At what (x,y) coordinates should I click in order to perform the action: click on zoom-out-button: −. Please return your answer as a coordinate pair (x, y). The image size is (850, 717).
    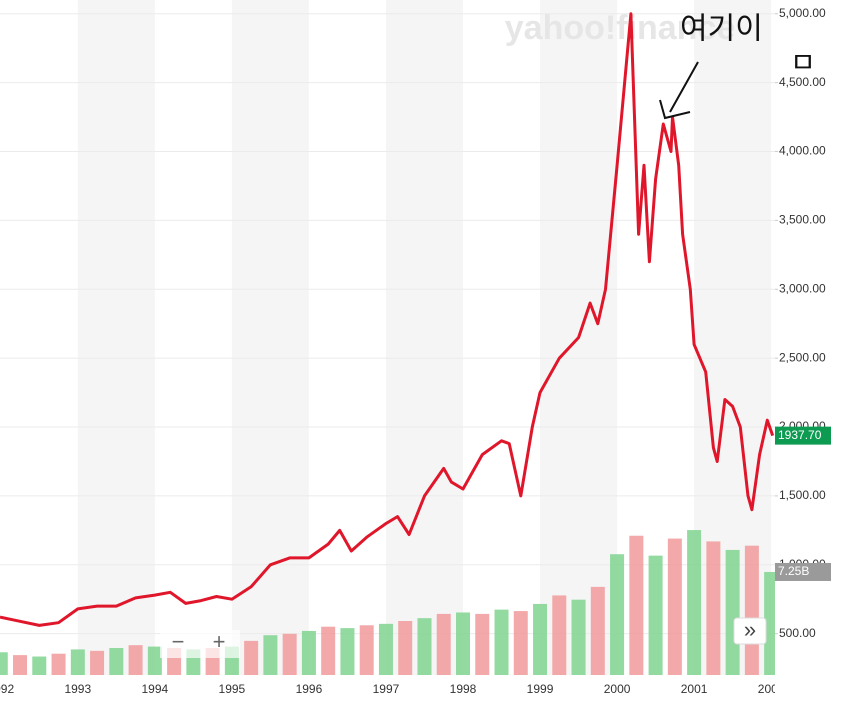
    Looking at the image, I should click on (178, 641).